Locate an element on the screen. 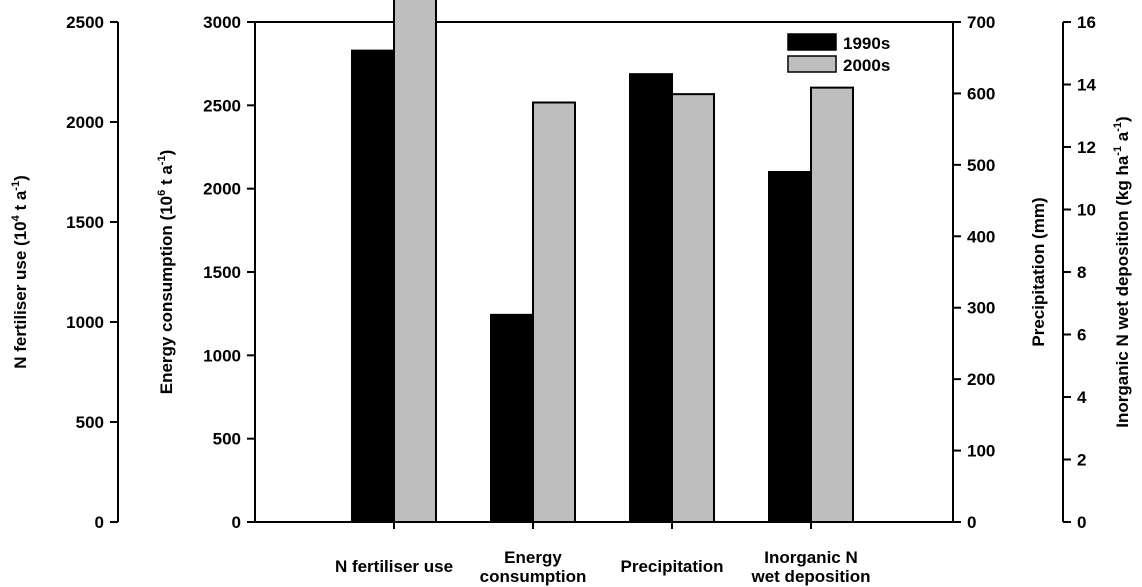 Image resolution: width=1142 pixels, height=587 pixels. y-tick-label-depo: 4 is located at coordinates (1082, 397).